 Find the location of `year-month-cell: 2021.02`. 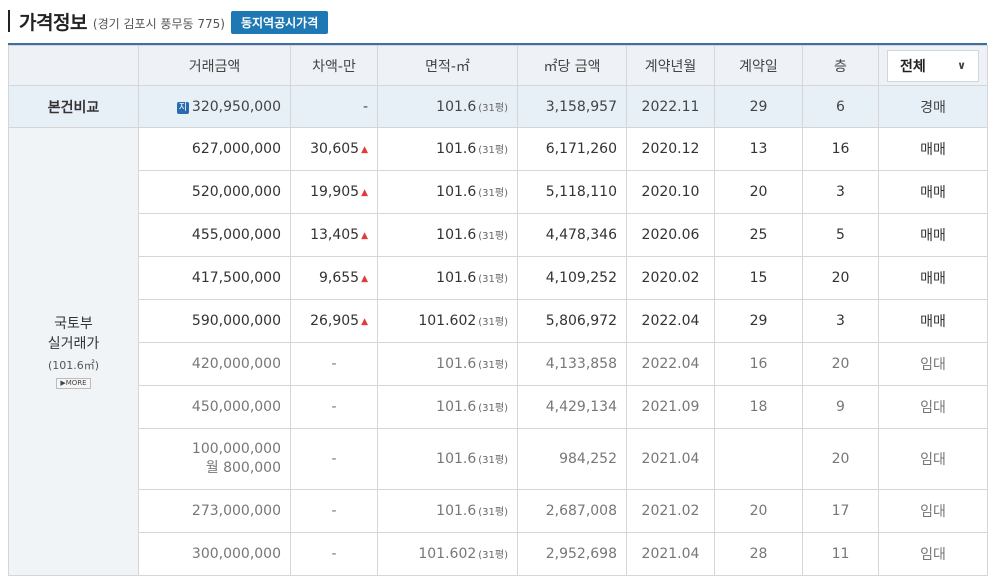

year-month-cell: 2021.02 is located at coordinates (670, 511).